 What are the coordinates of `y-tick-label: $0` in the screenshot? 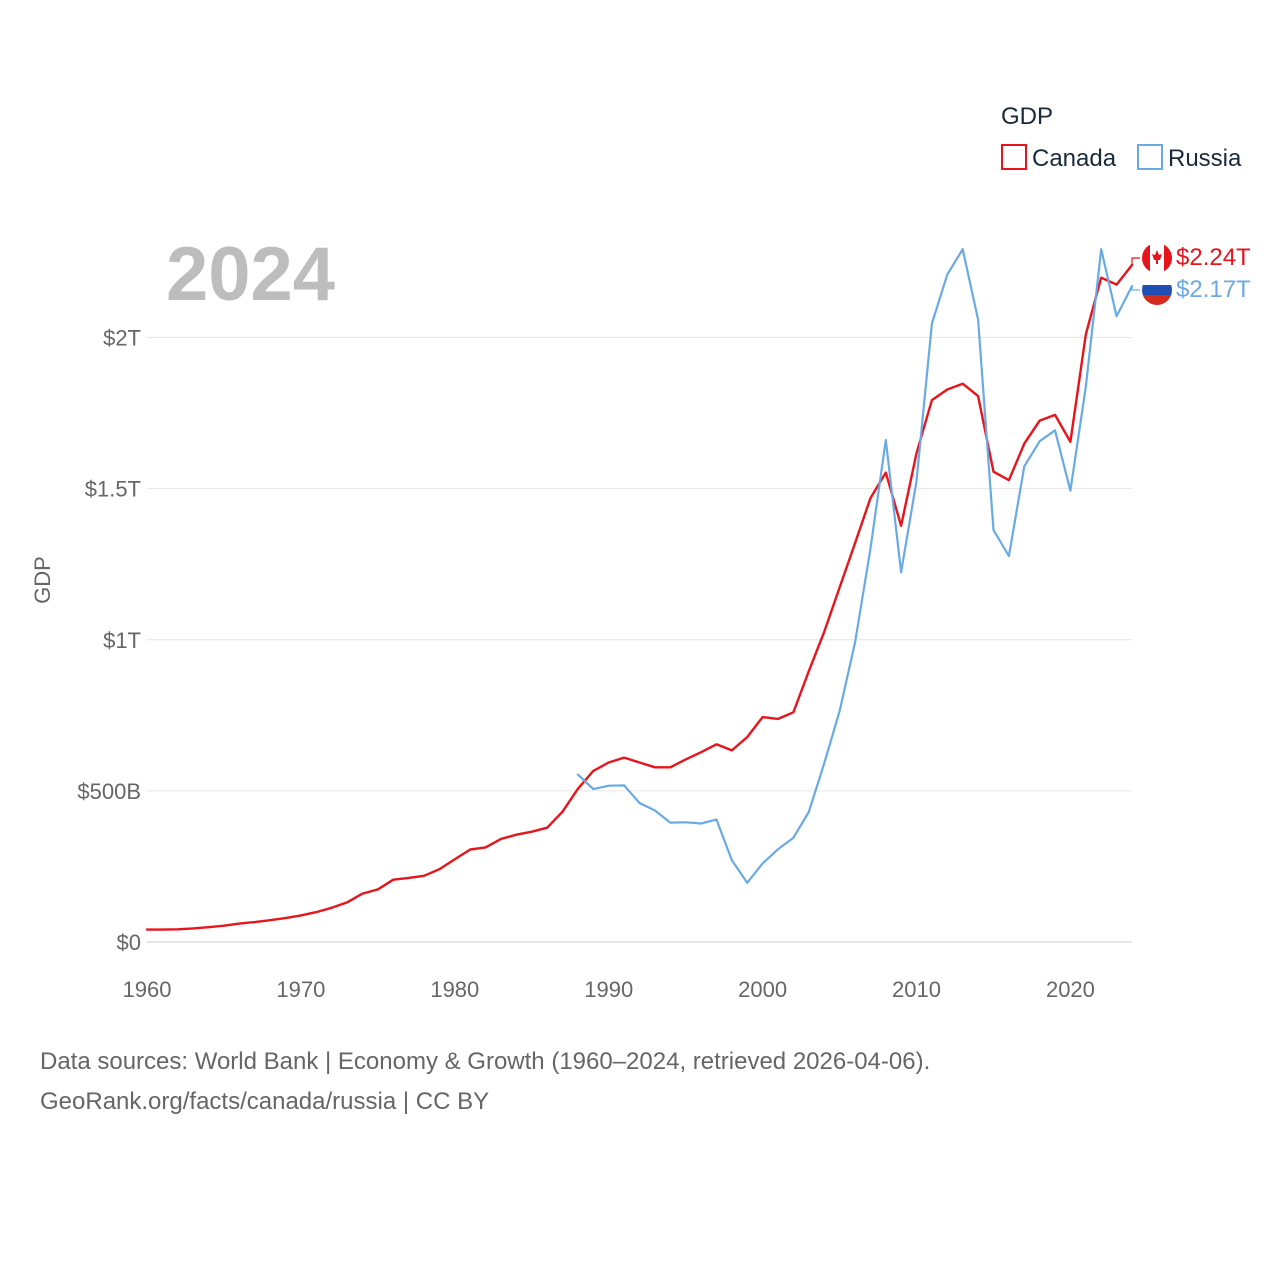 It's located at (129, 942).